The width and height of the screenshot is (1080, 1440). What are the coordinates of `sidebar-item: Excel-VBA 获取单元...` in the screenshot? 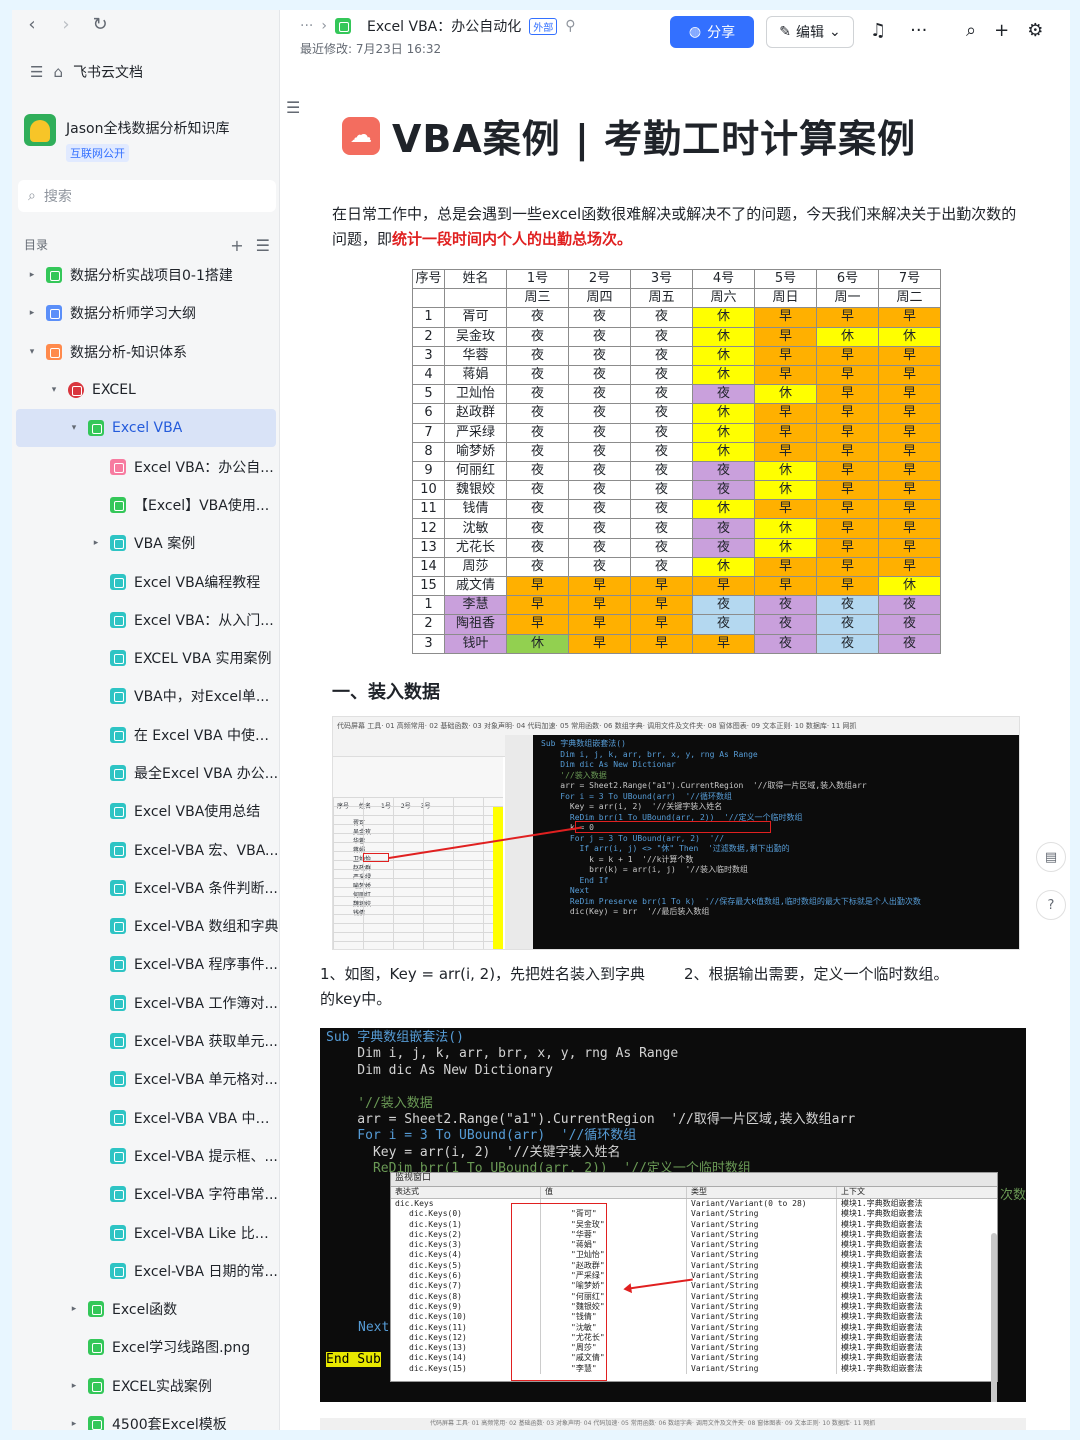 It's located at (145, 1041).